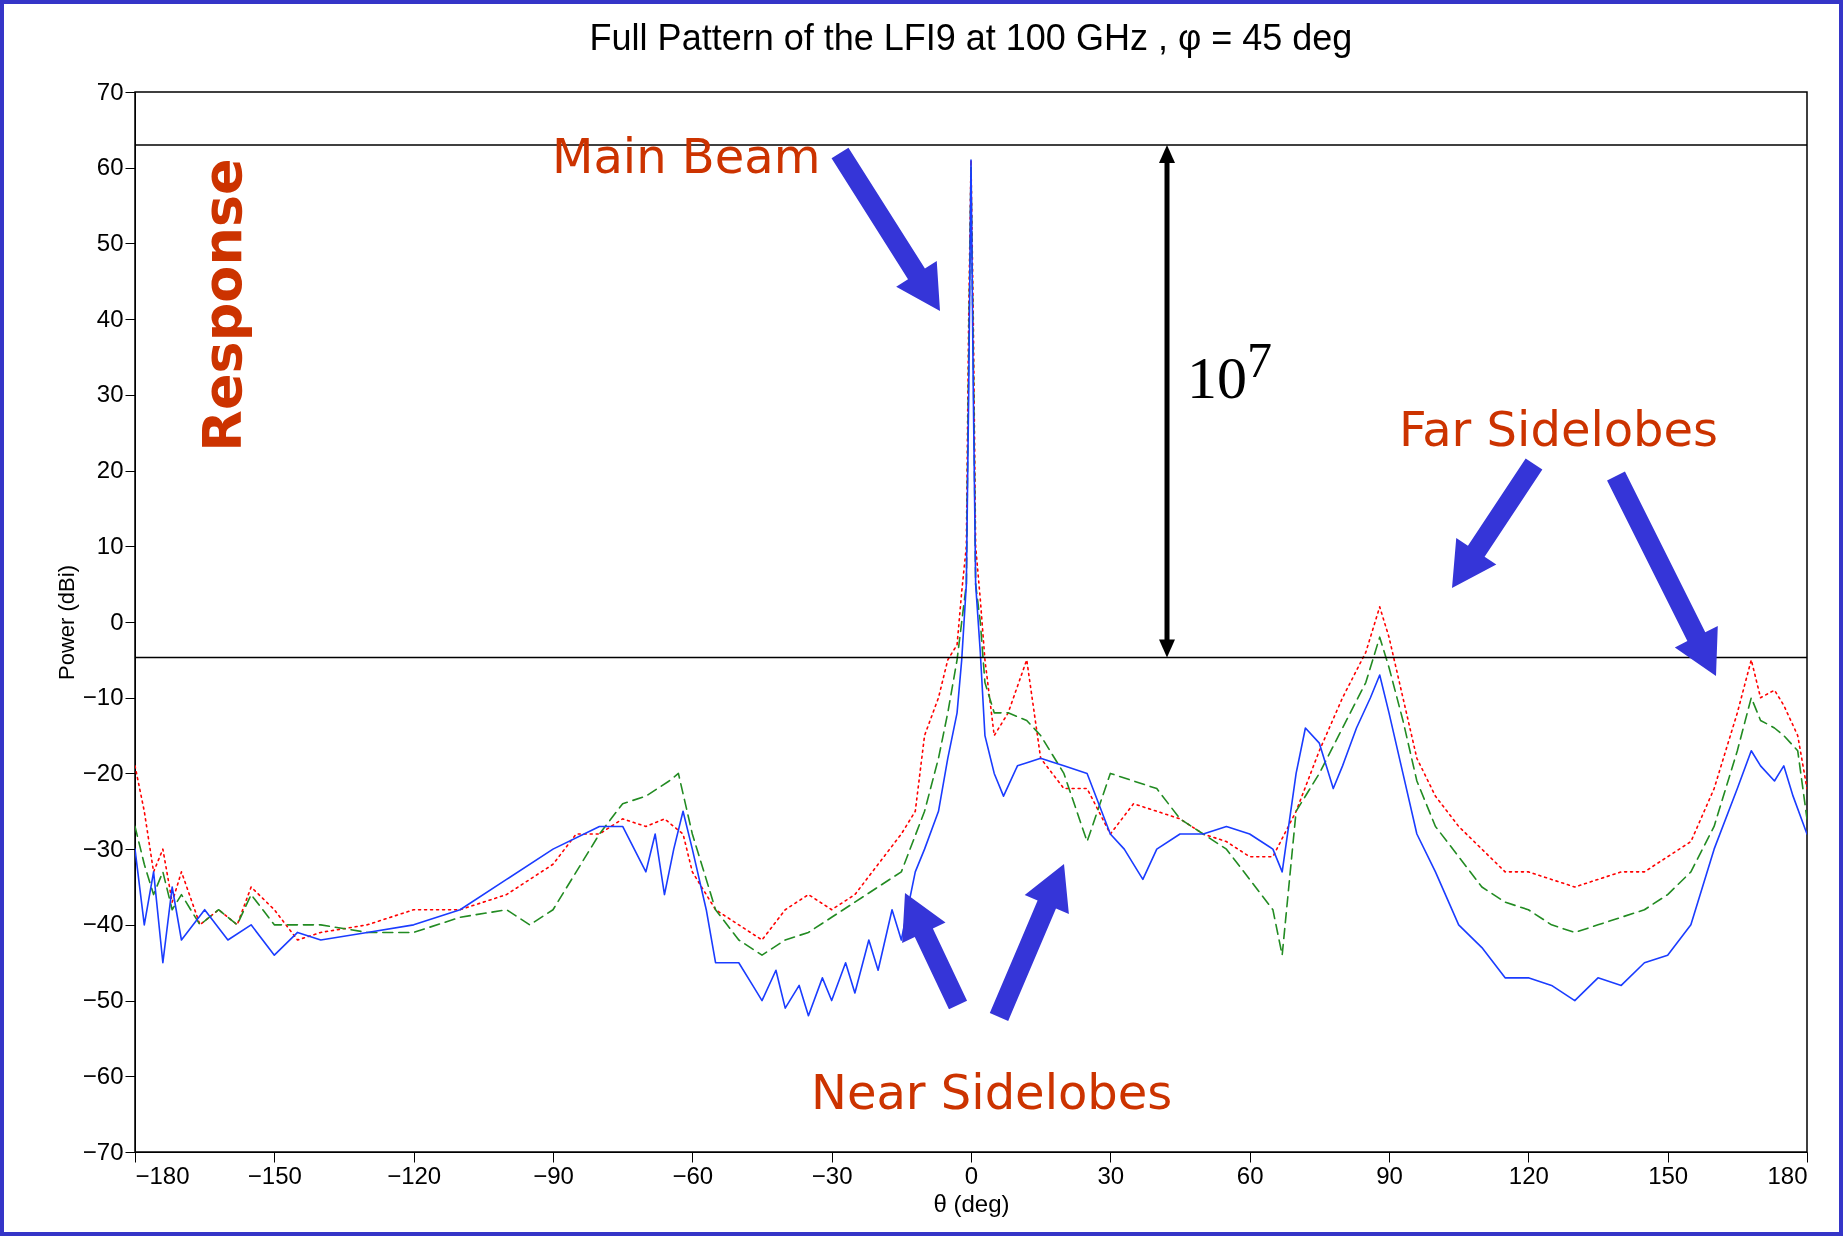 Image resolution: width=1843 pixels, height=1236 pixels. I want to click on annotation: Near Sidelobes, so click(992, 1092).